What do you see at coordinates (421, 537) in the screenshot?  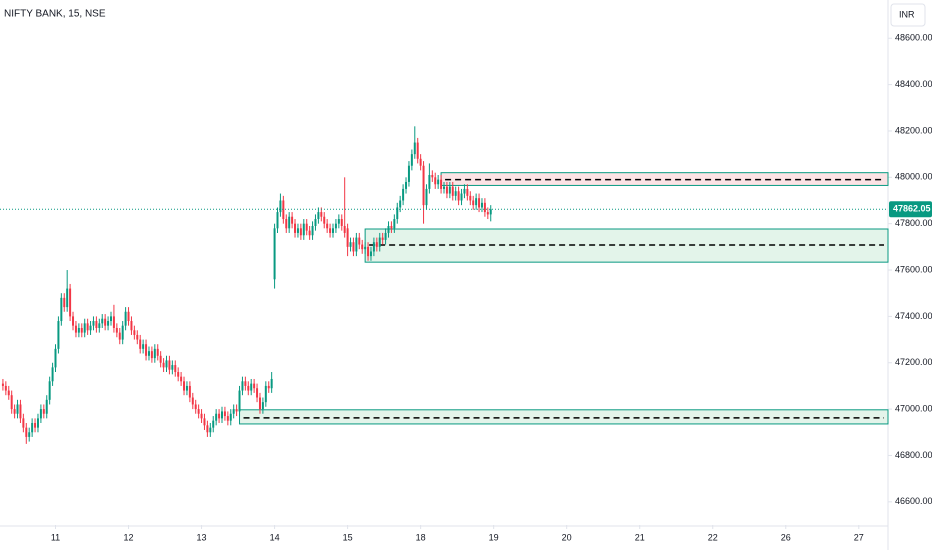 I see `x-tick-label: 18` at bounding box center [421, 537].